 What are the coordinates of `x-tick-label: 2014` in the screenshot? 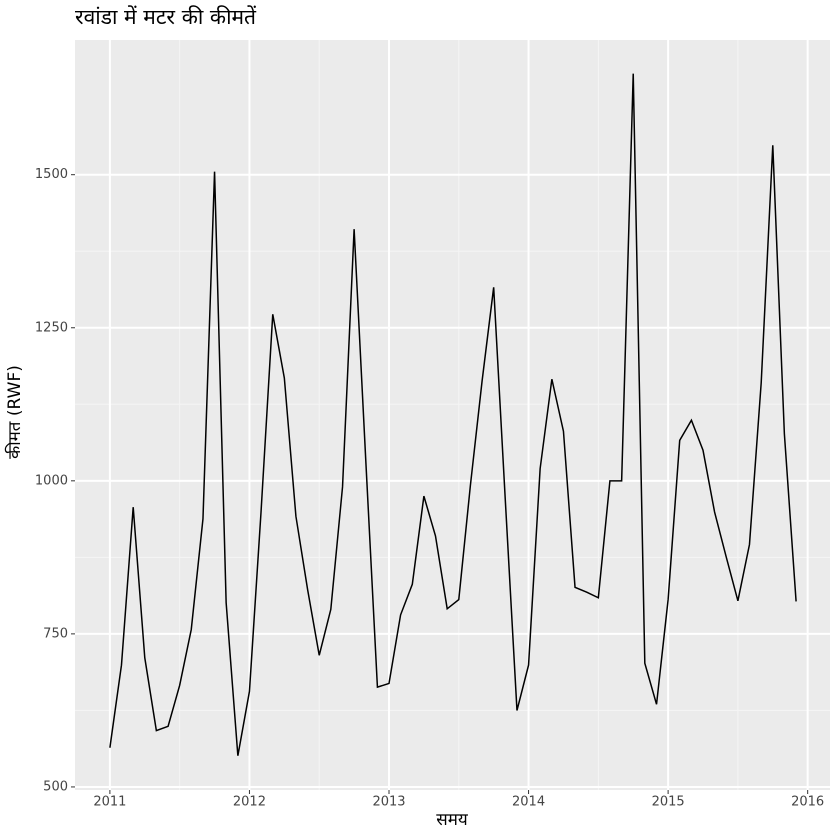 It's located at (528, 802).